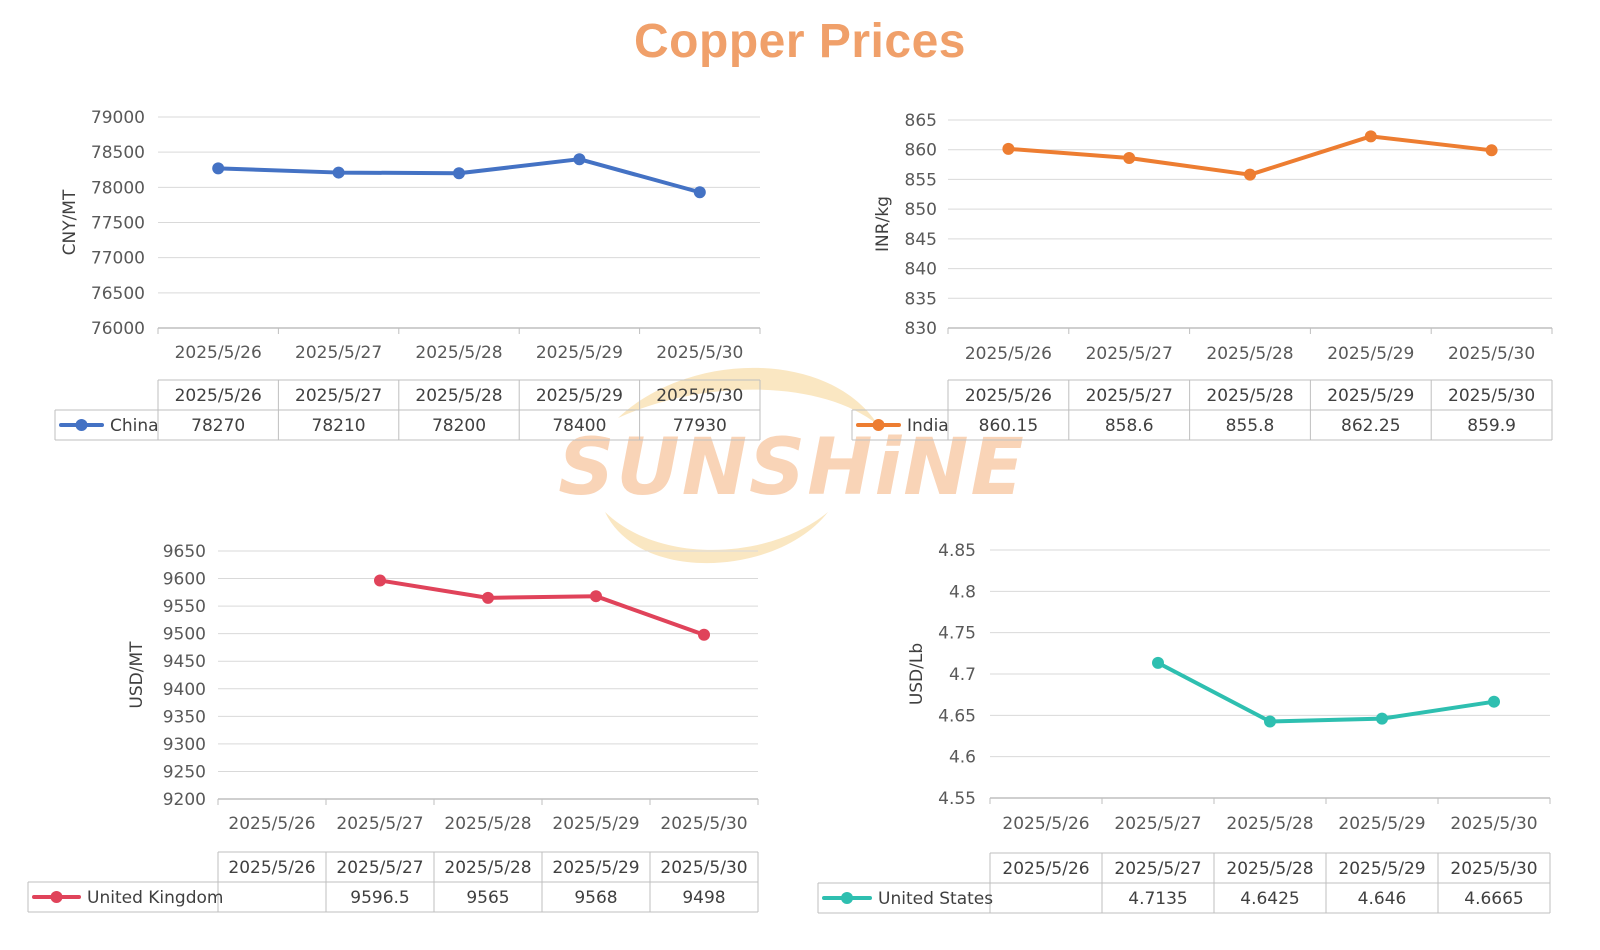 Image resolution: width=1600 pixels, height=950 pixels. I want to click on page-title: Copper Prices, so click(800, 41).